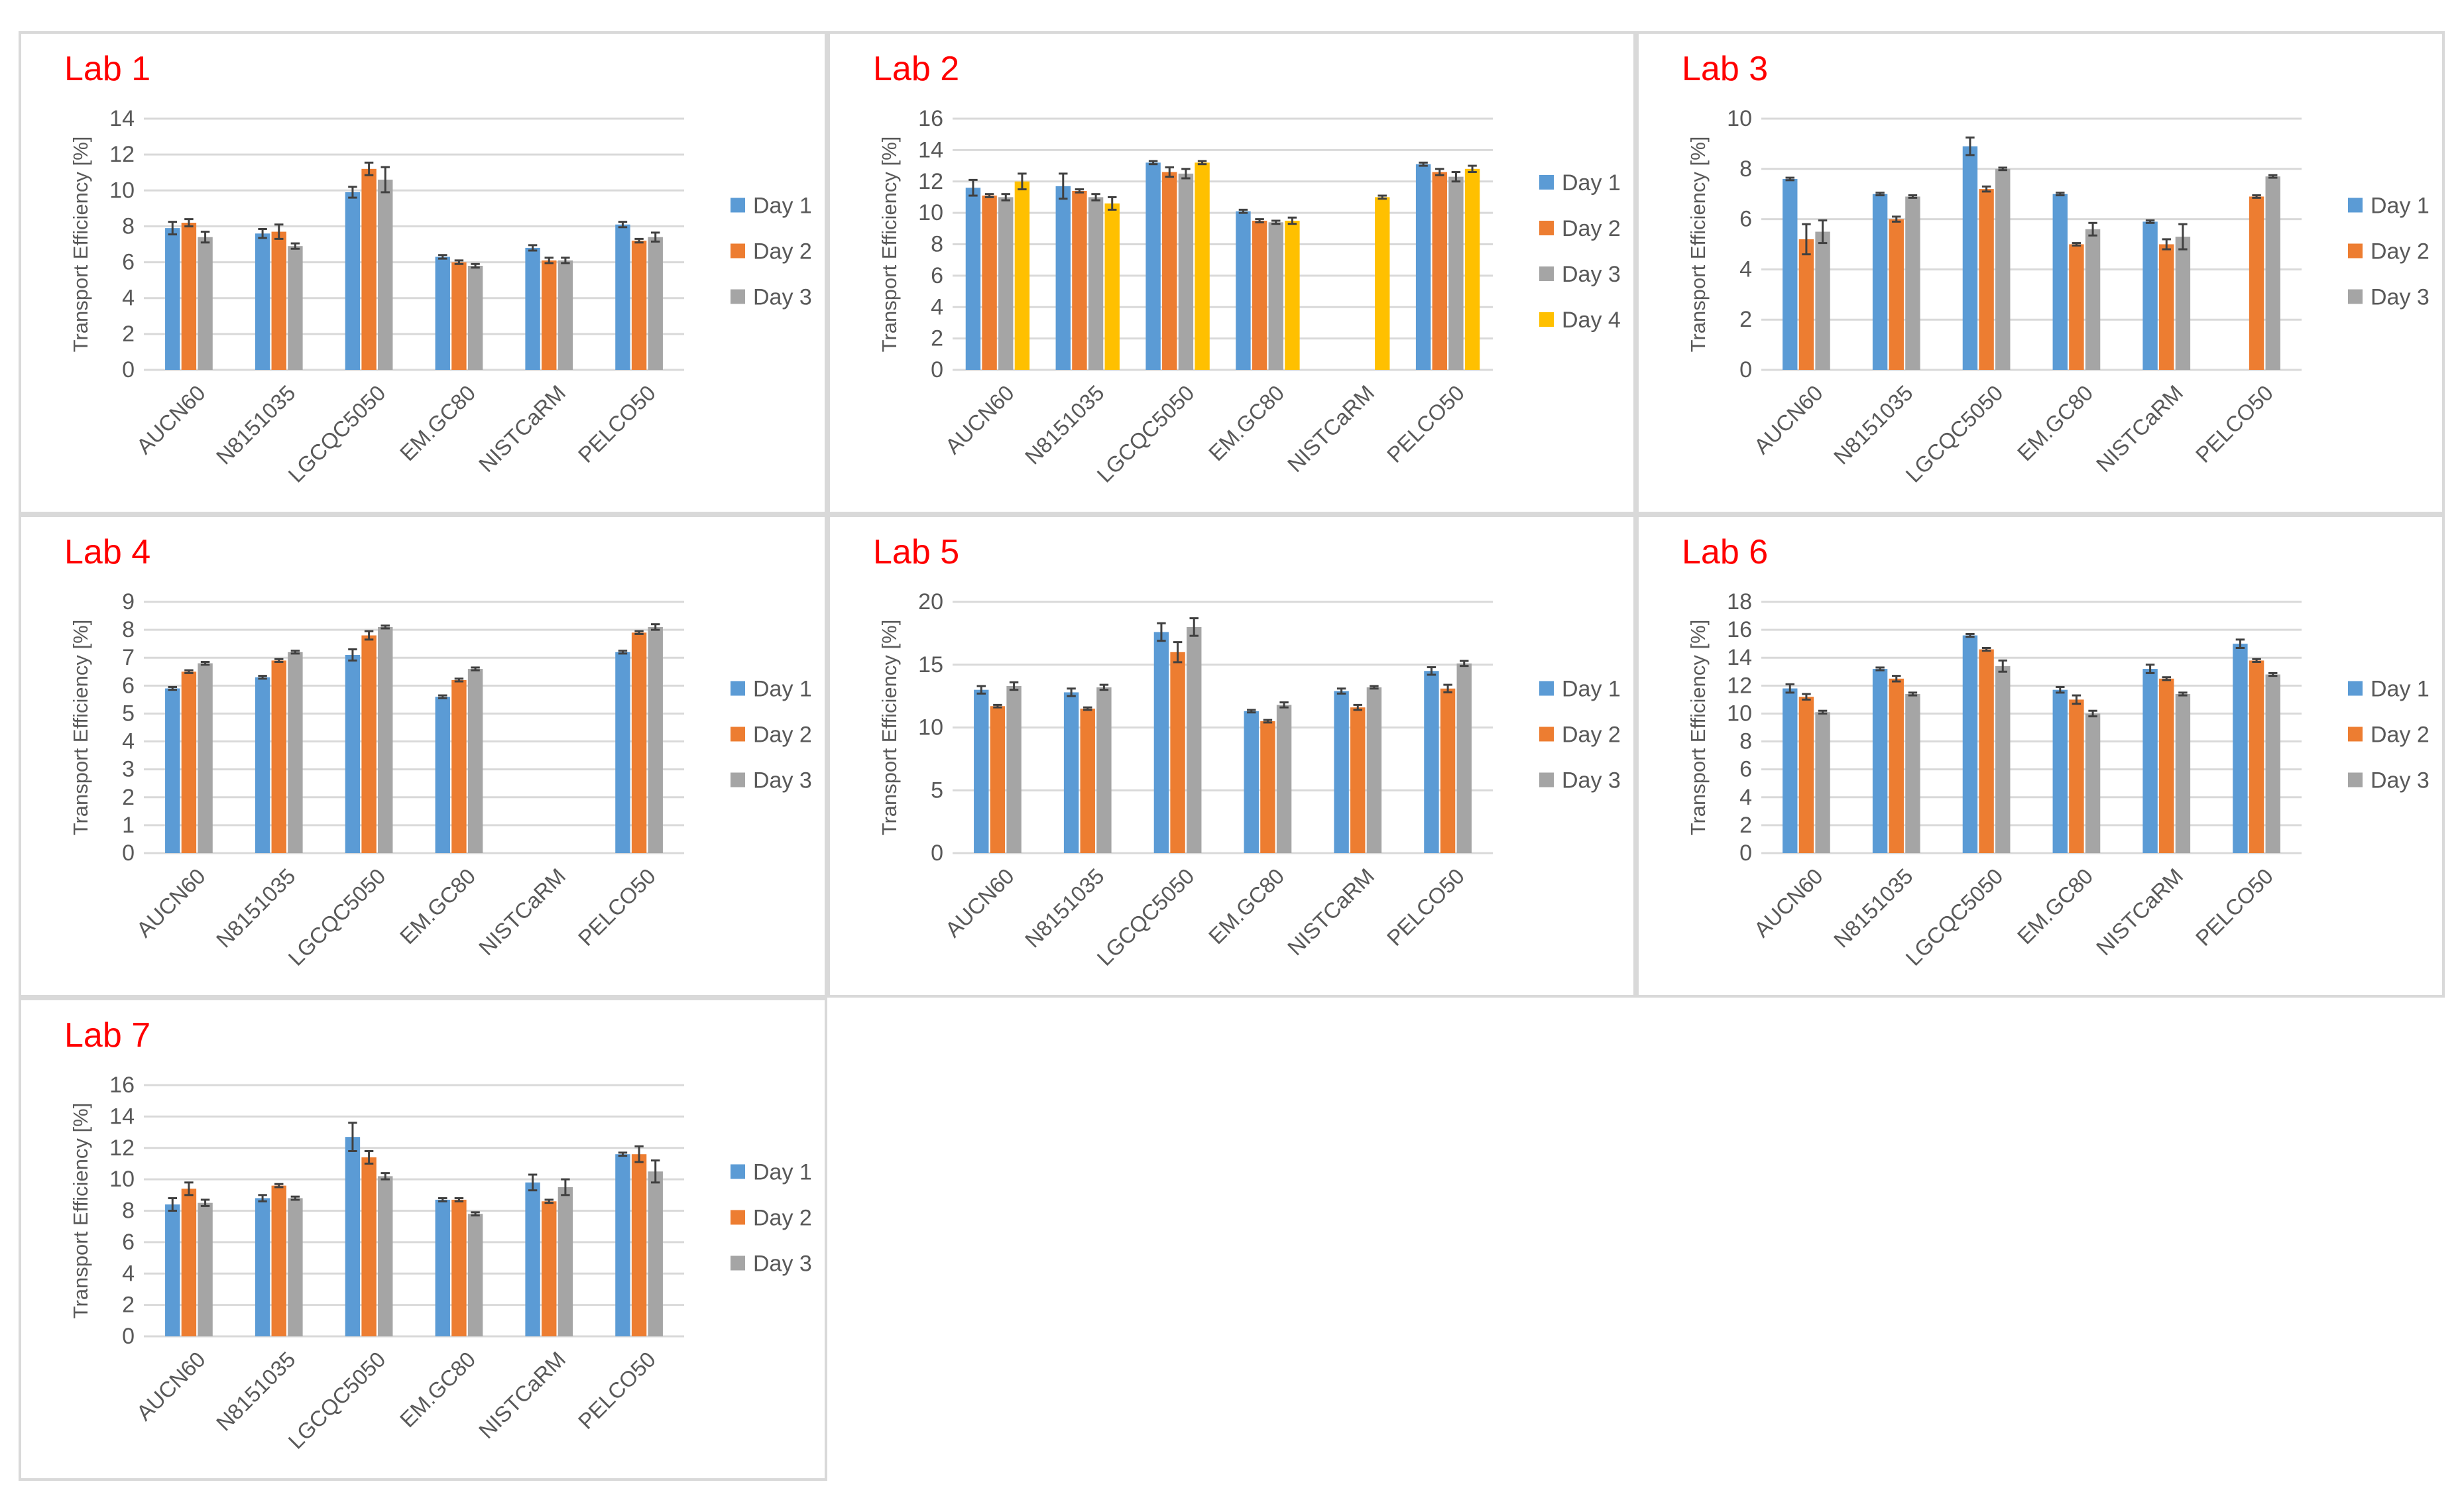  Describe the element at coordinates (1079, 280) in the screenshot. I see `bar-day-2-n8151035` at that location.